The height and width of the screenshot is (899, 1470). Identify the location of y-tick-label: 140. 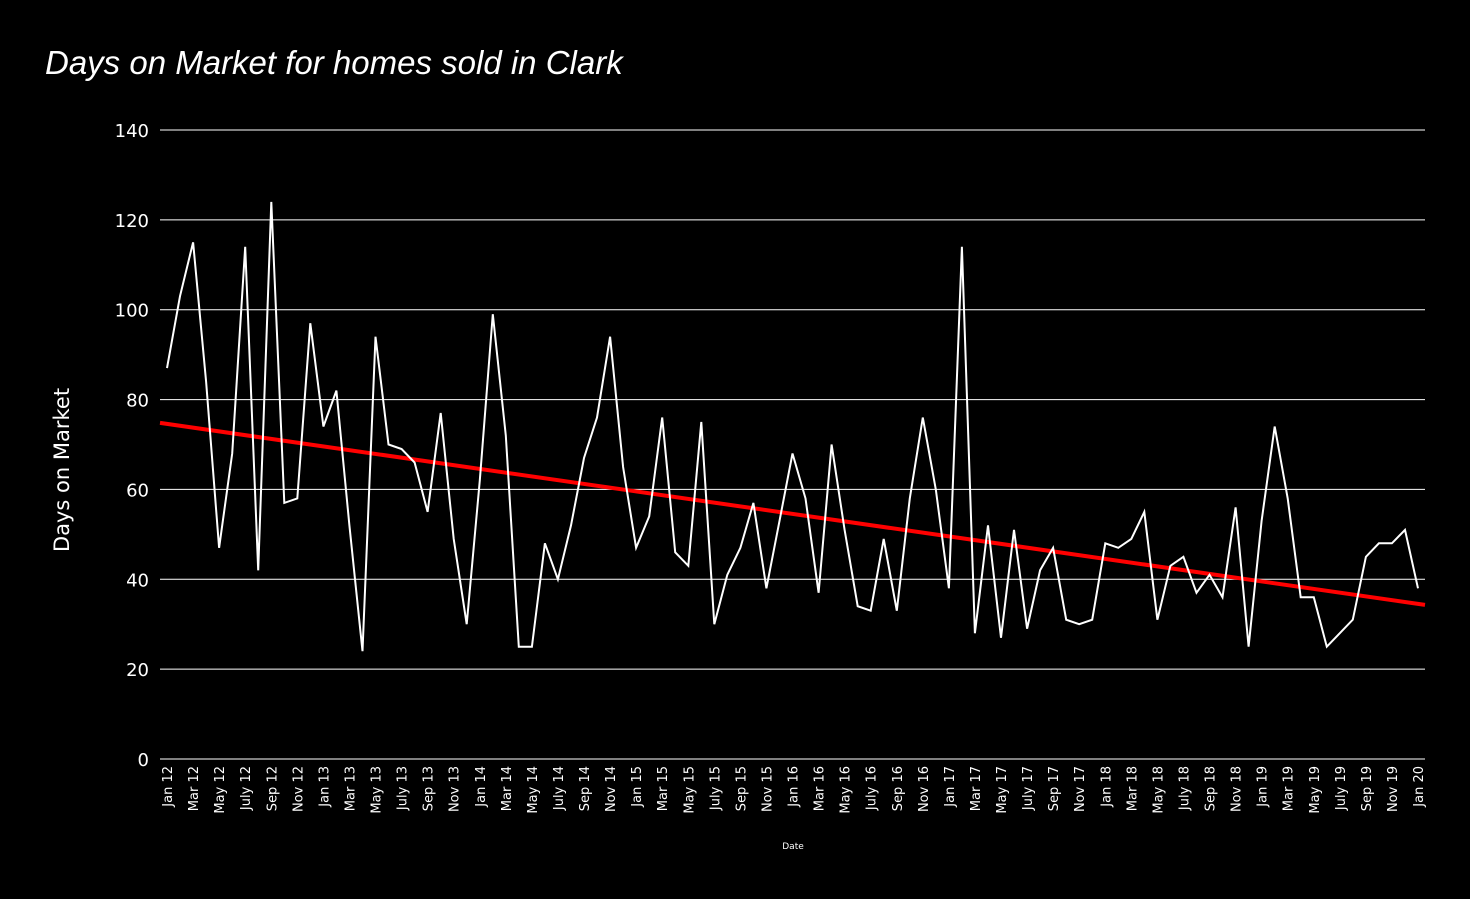
(132, 131).